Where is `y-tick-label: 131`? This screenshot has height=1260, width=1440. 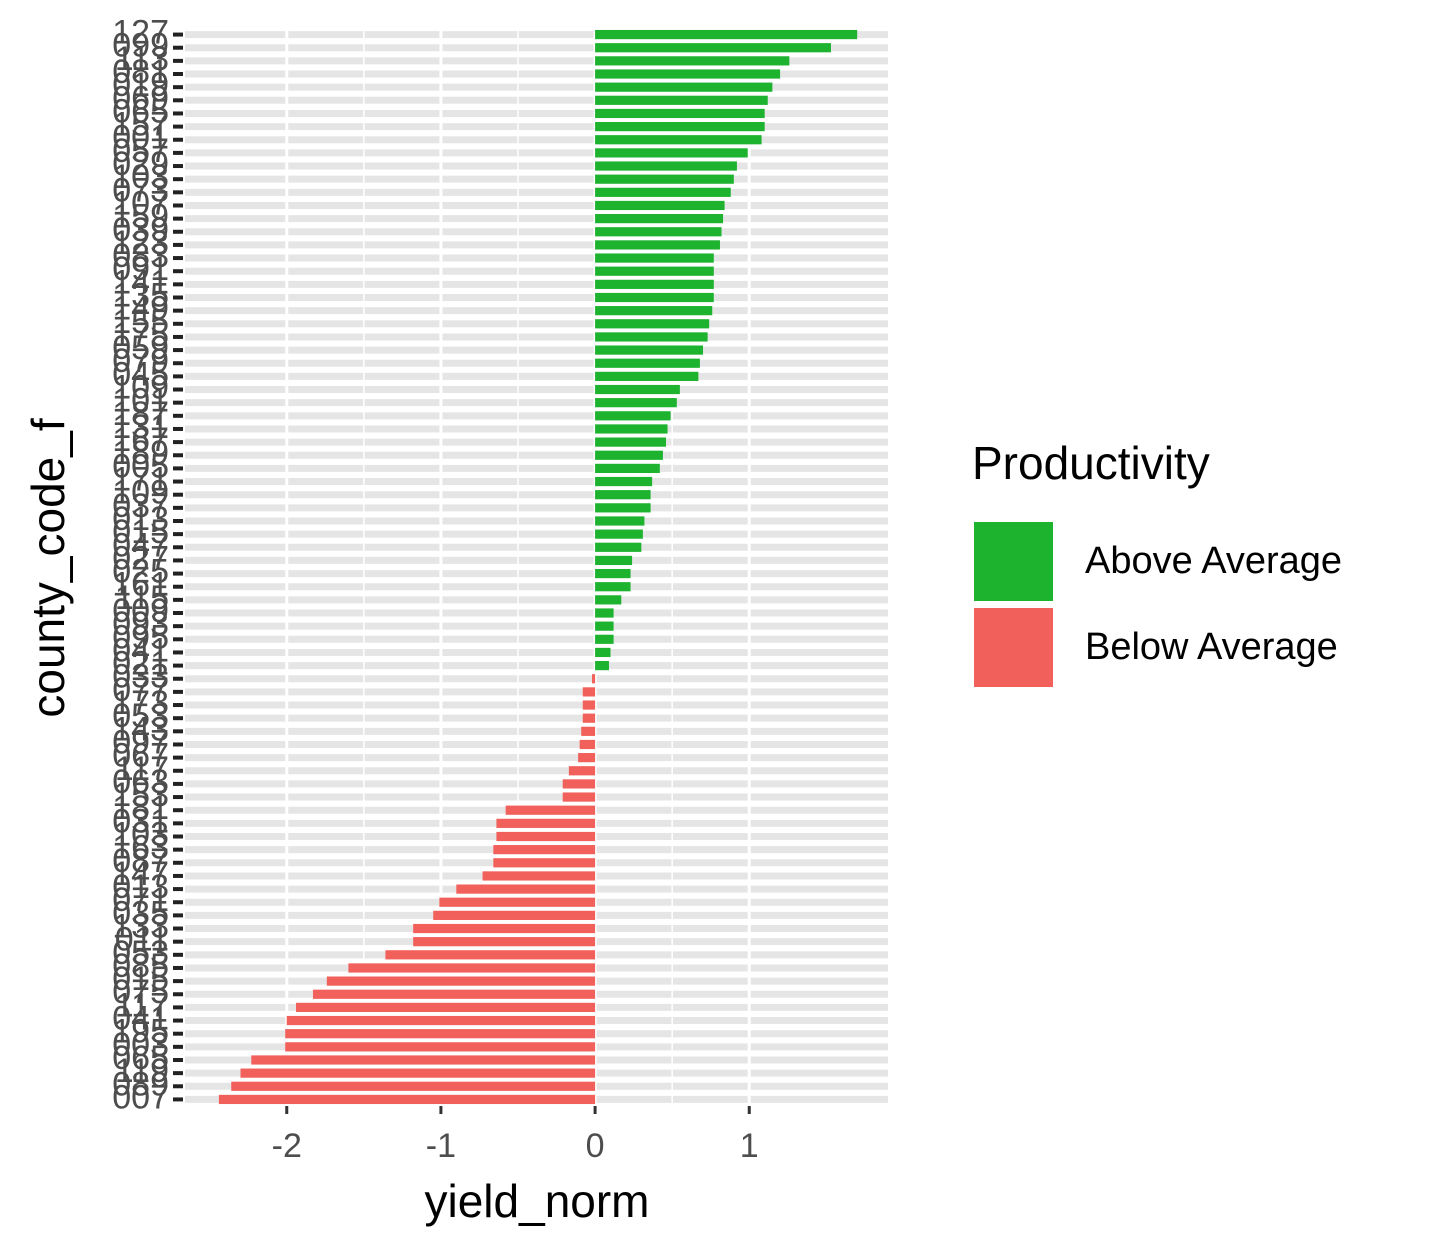 y-tick-label: 131 is located at coordinates (140, 427).